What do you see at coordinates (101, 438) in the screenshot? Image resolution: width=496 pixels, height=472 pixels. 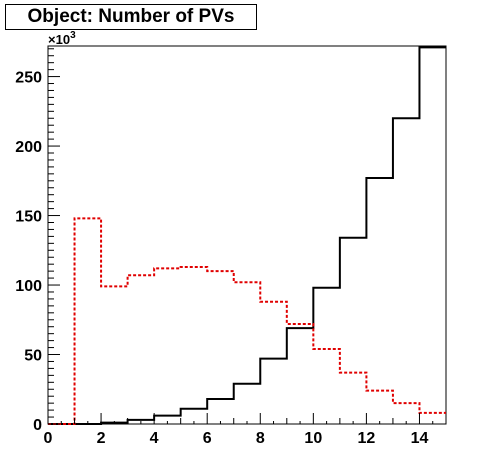 I see `x-tick-label: 2` at bounding box center [101, 438].